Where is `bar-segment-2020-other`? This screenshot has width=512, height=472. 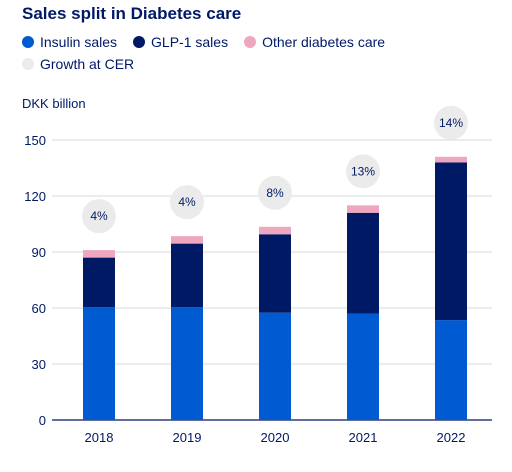
bar-segment-2020-other is located at coordinates (275, 230).